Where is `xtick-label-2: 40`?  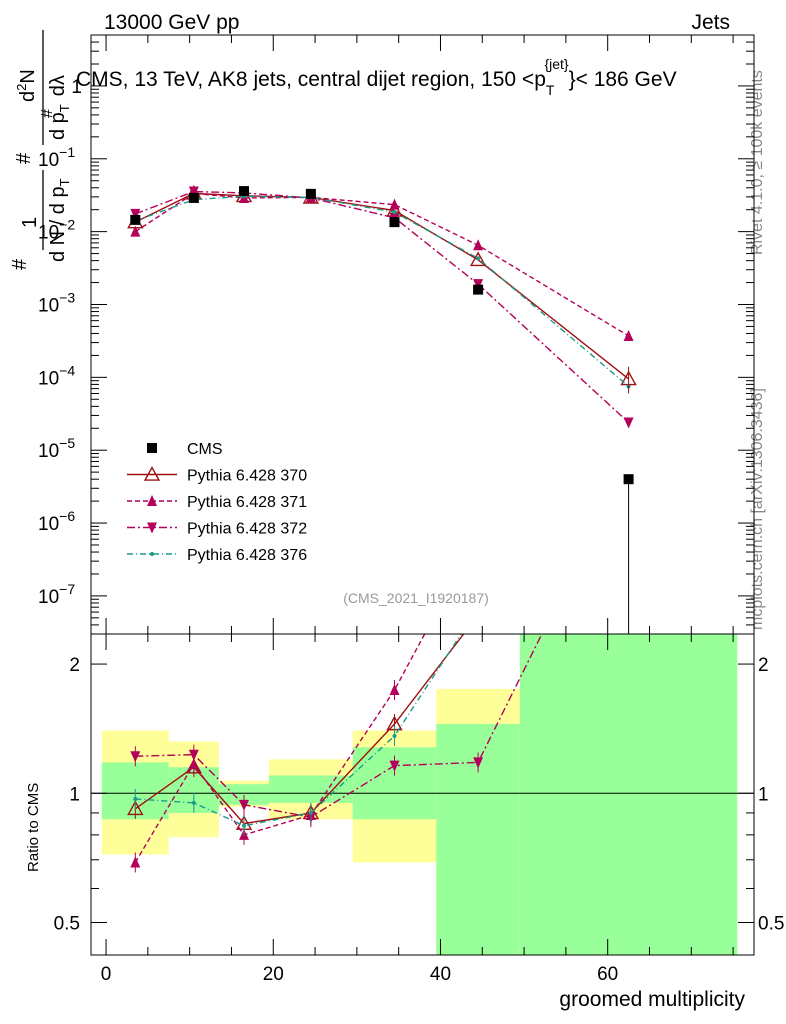
xtick-label-2: 40 is located at coordinates (440, 974).